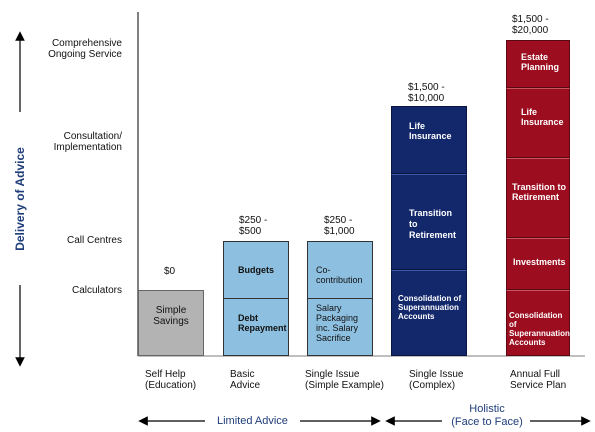 The width and height of the screenshot is (595, 432). I want to click on segment-investments: Investments, so click(538, 264).